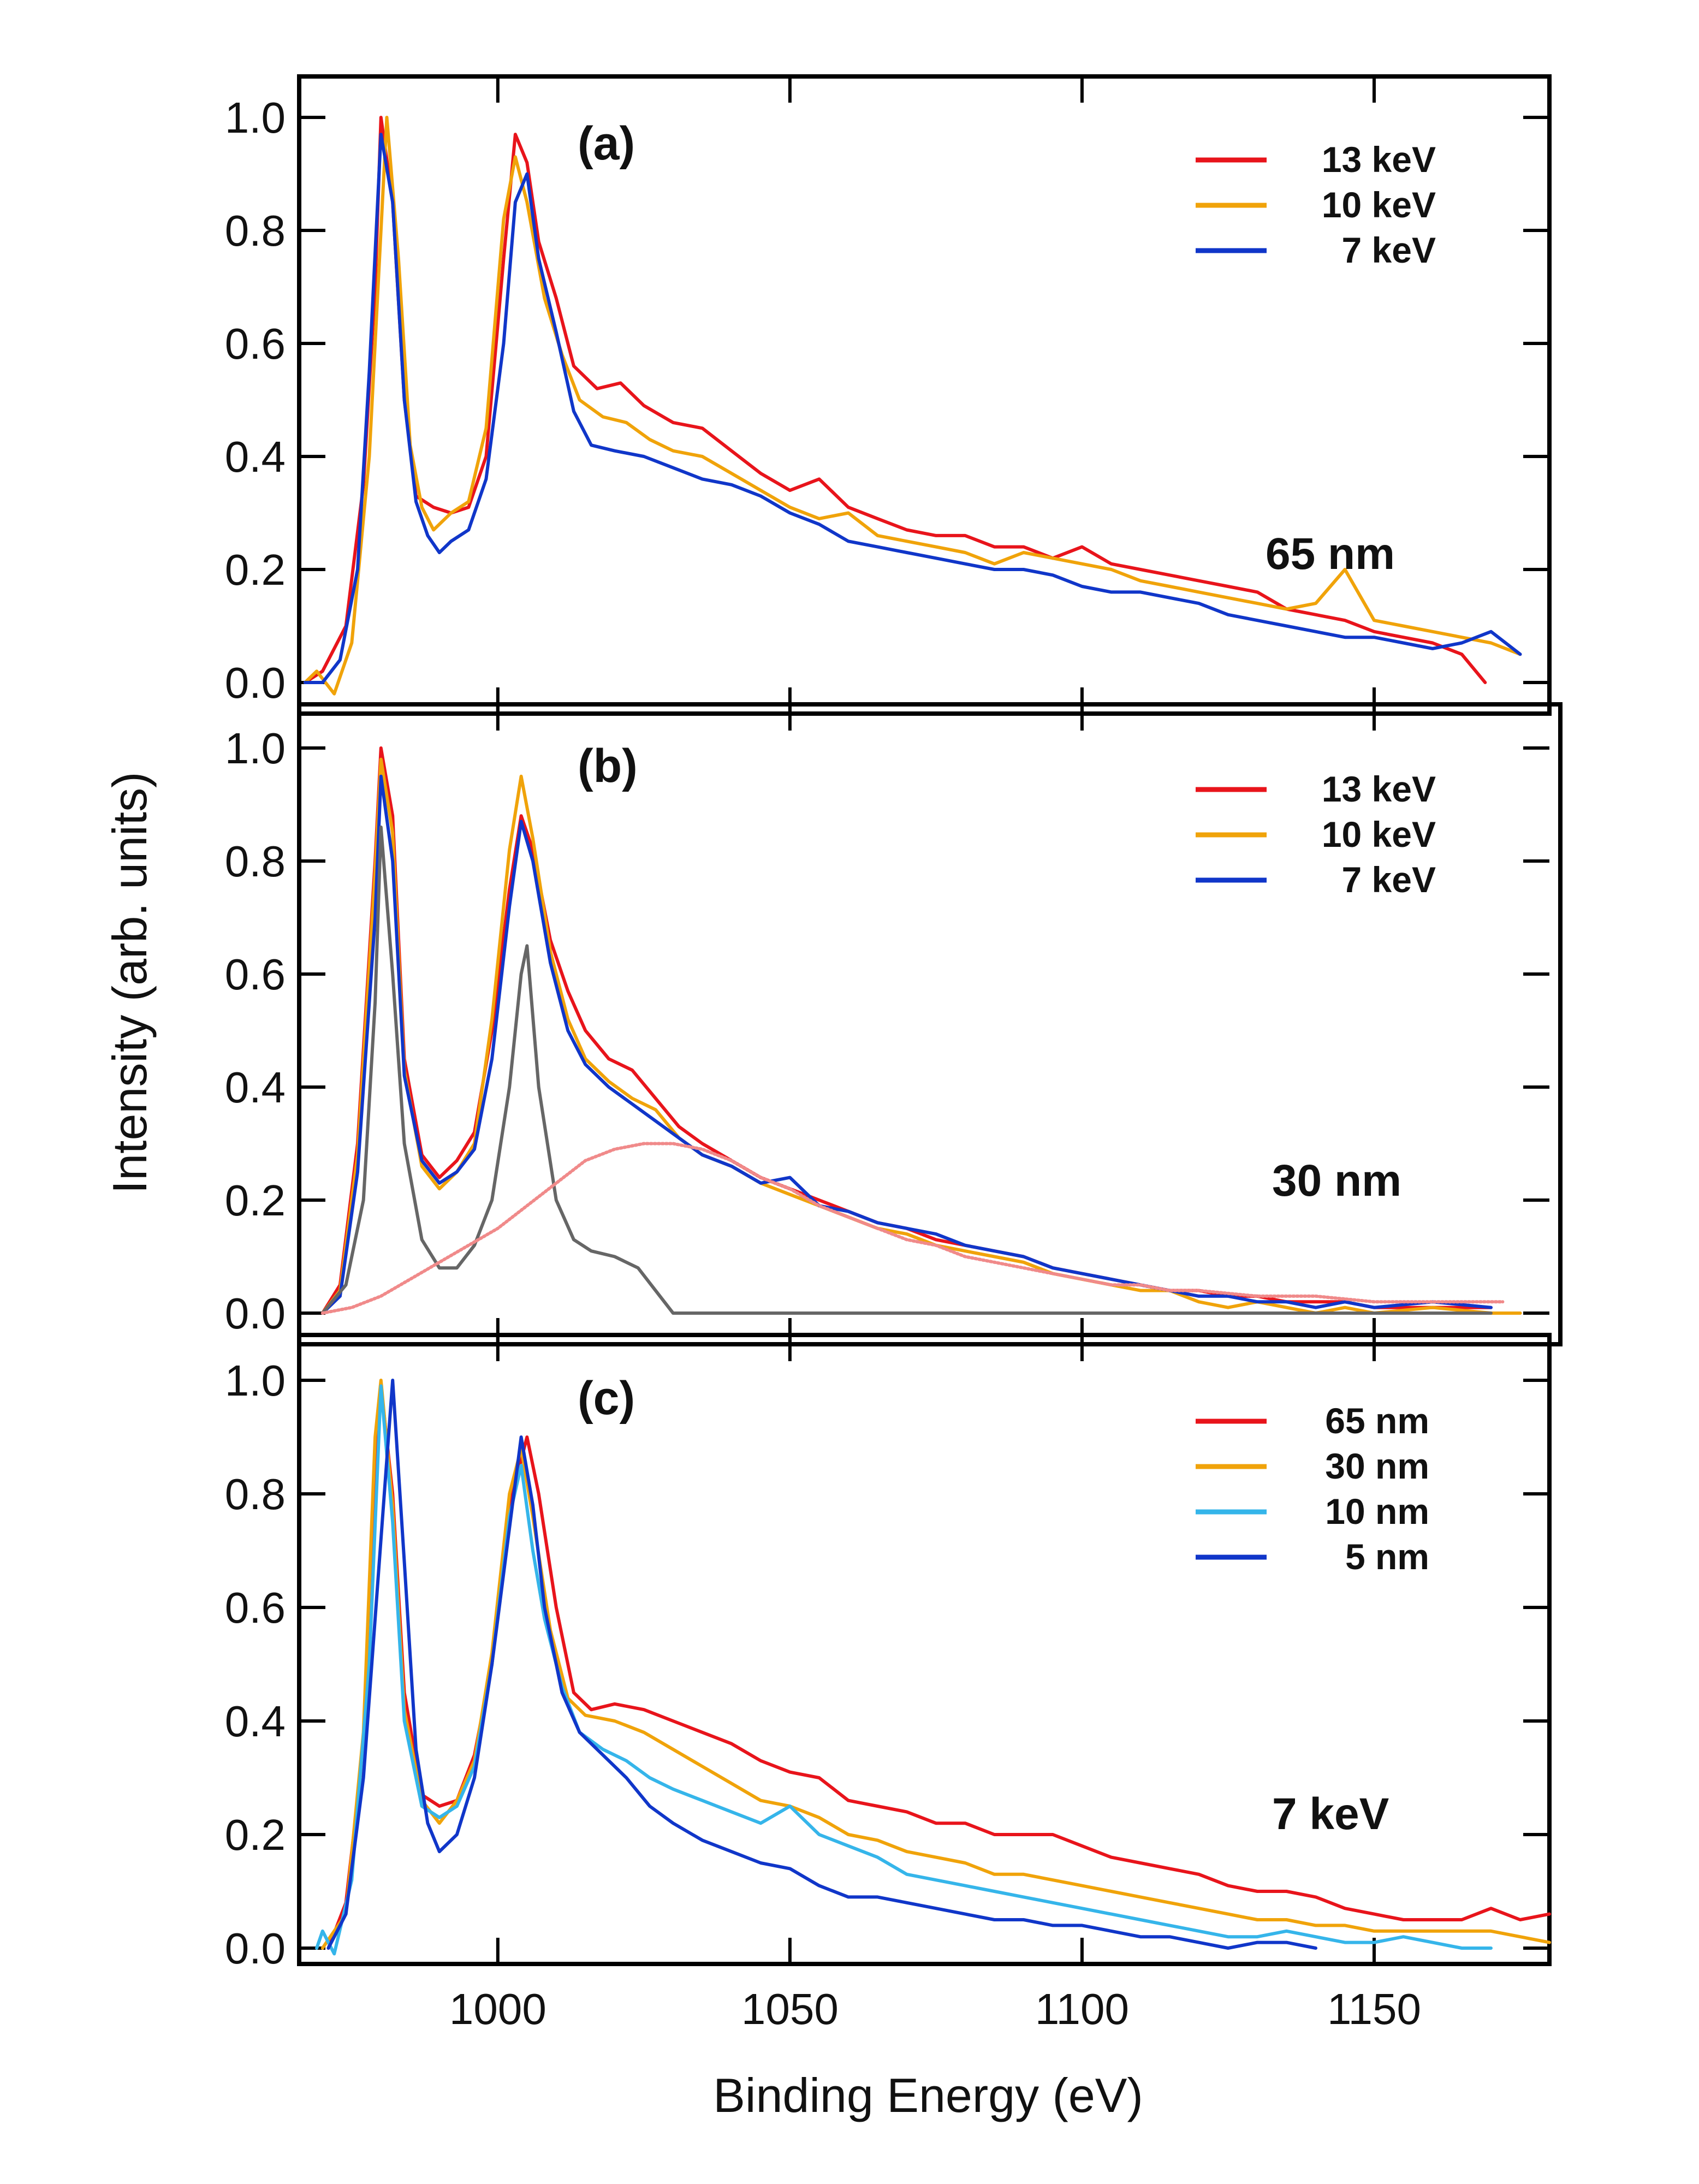 The width and height of the screenshot is (1699, 2184). What do you see at coordinates (1082, 2009) in the screenshot?
I see `xtick-label: 1100` at bounding box center [1082, 2009].